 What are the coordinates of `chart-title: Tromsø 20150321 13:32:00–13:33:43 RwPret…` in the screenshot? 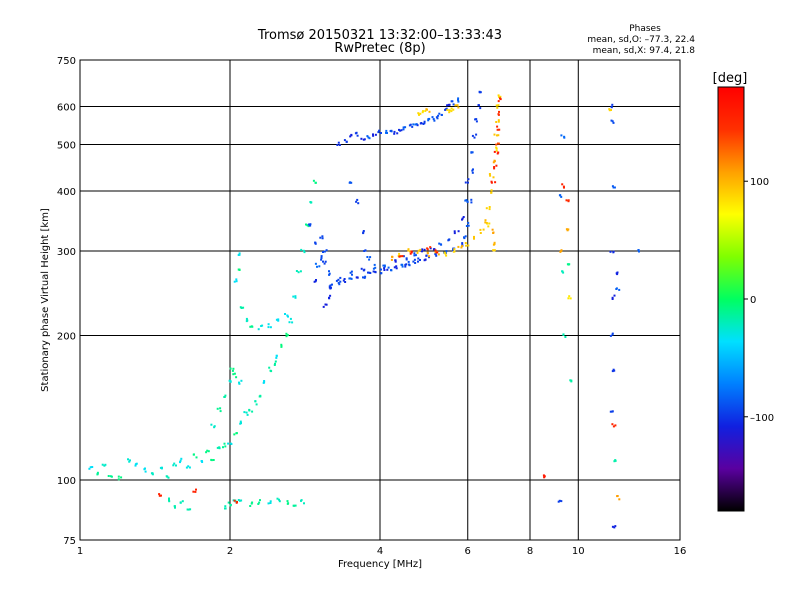 It's located at (379, 42).